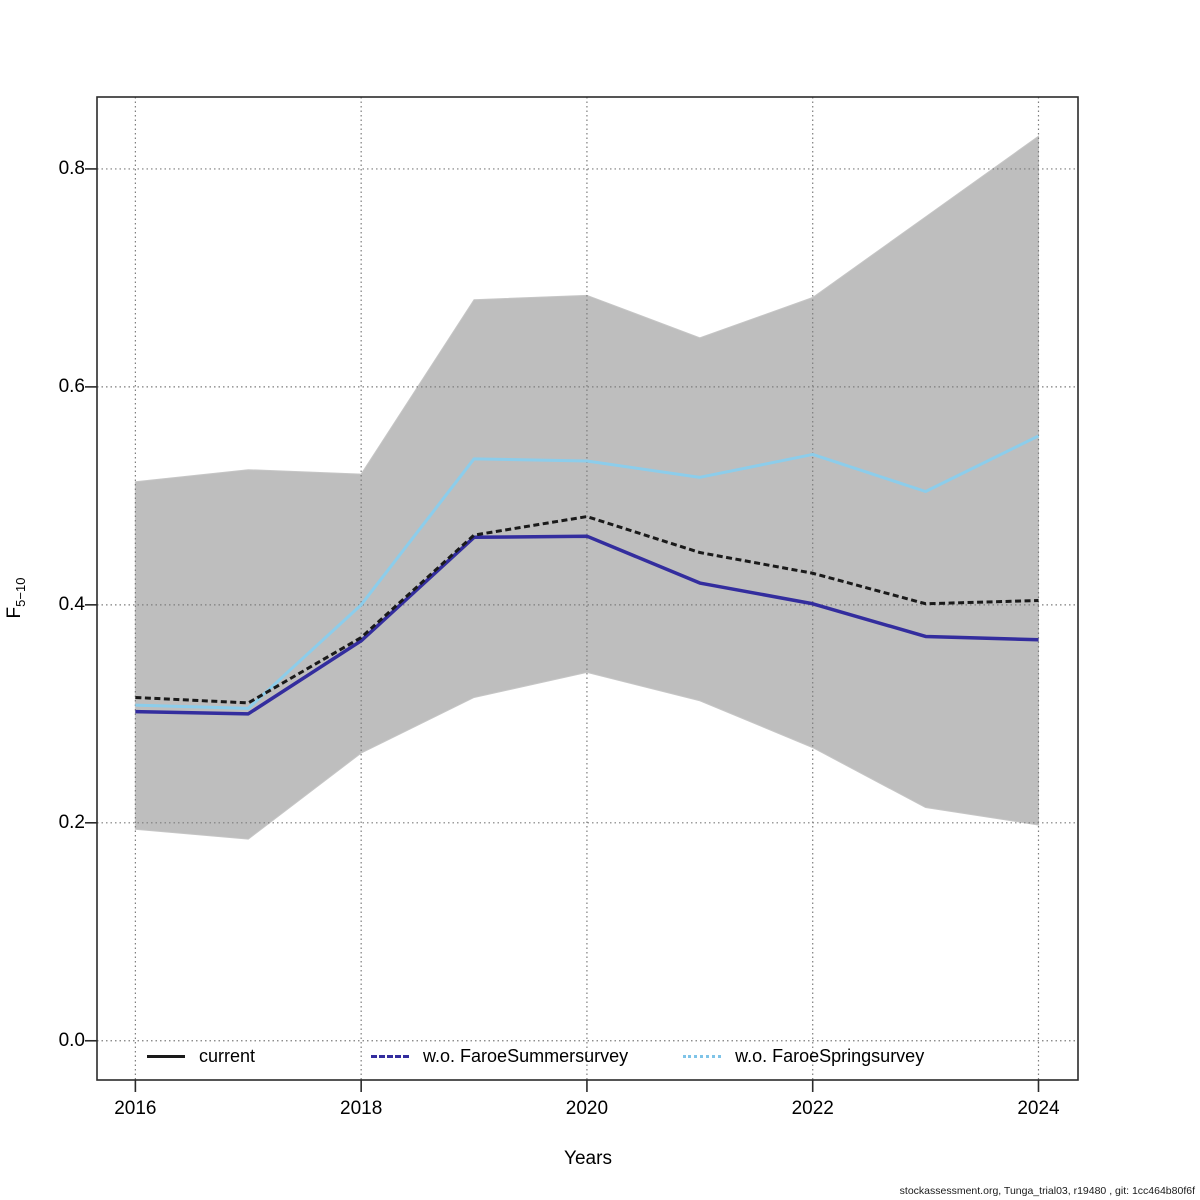 The width and height of the screenshot is (1200, 1200). Describe the element at coordinates (71, 604) in the screenshot. I see `y-tick-label: 0.4` at that location.